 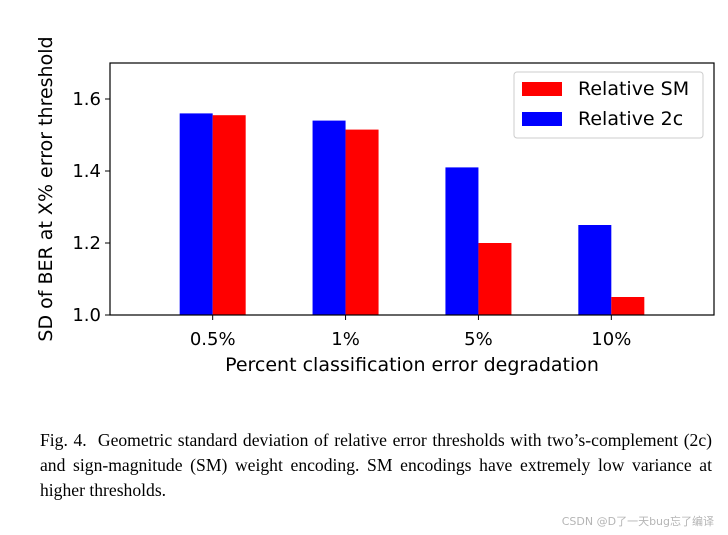 I want to click on bar-relative-2c-10pct, so click(x=595, y=270).